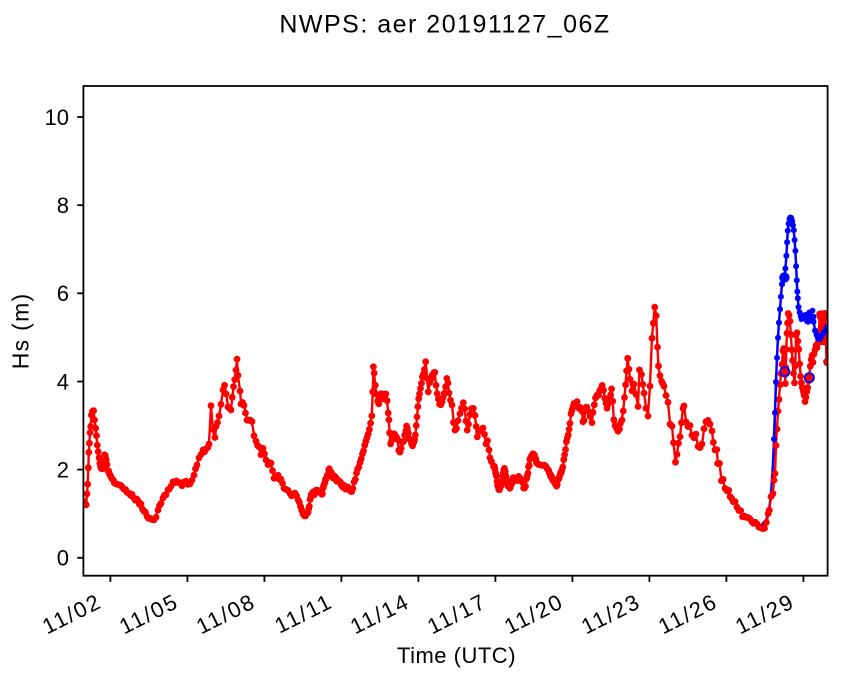 The width and height of the screenshot is (846, 686). What do you see at coordinates (63, 470) in the screenshot?
I see `svg-text: 2` at bounding box center [63, 470].